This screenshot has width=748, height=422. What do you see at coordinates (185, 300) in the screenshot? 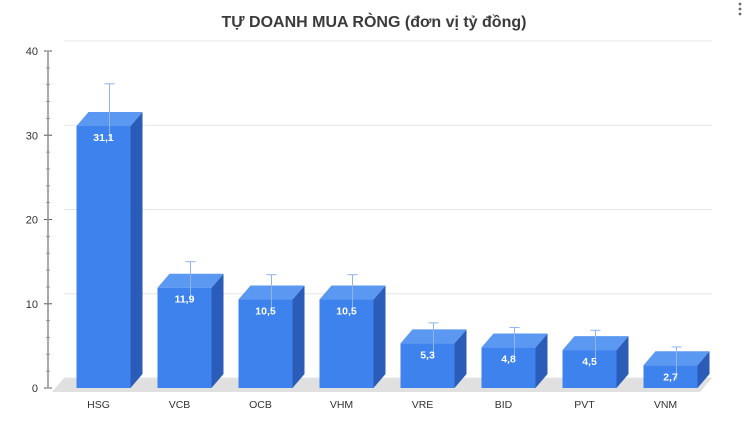
I see `data-label: 11,9` at bounding box center [185, 300].